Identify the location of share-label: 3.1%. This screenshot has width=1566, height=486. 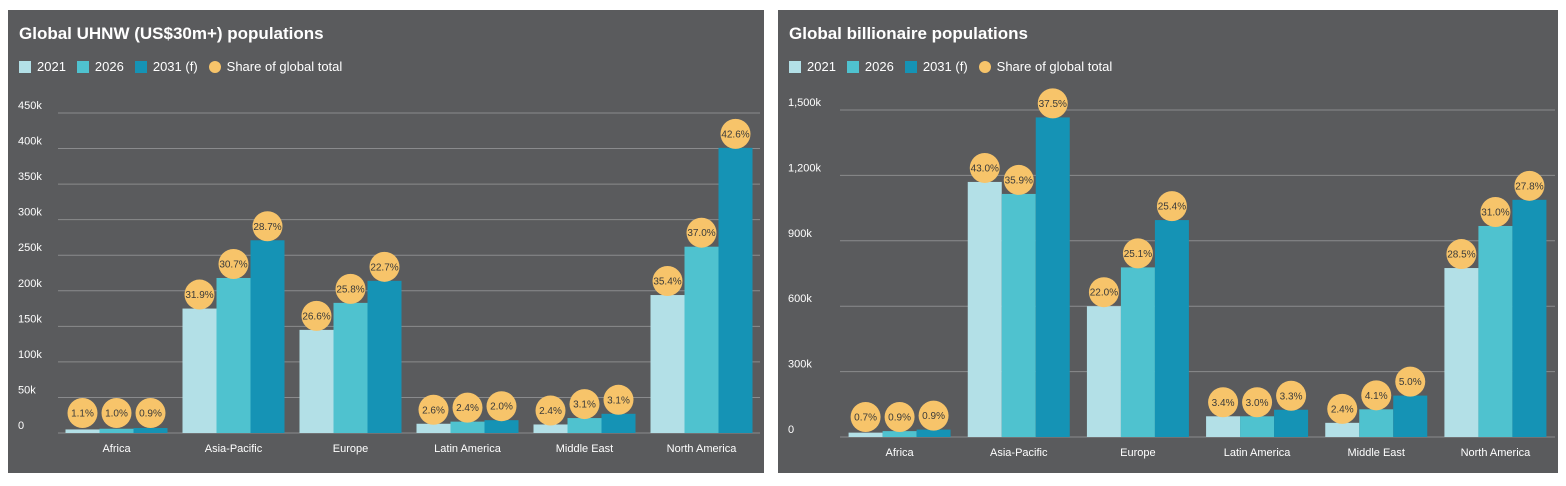
(618, 400).